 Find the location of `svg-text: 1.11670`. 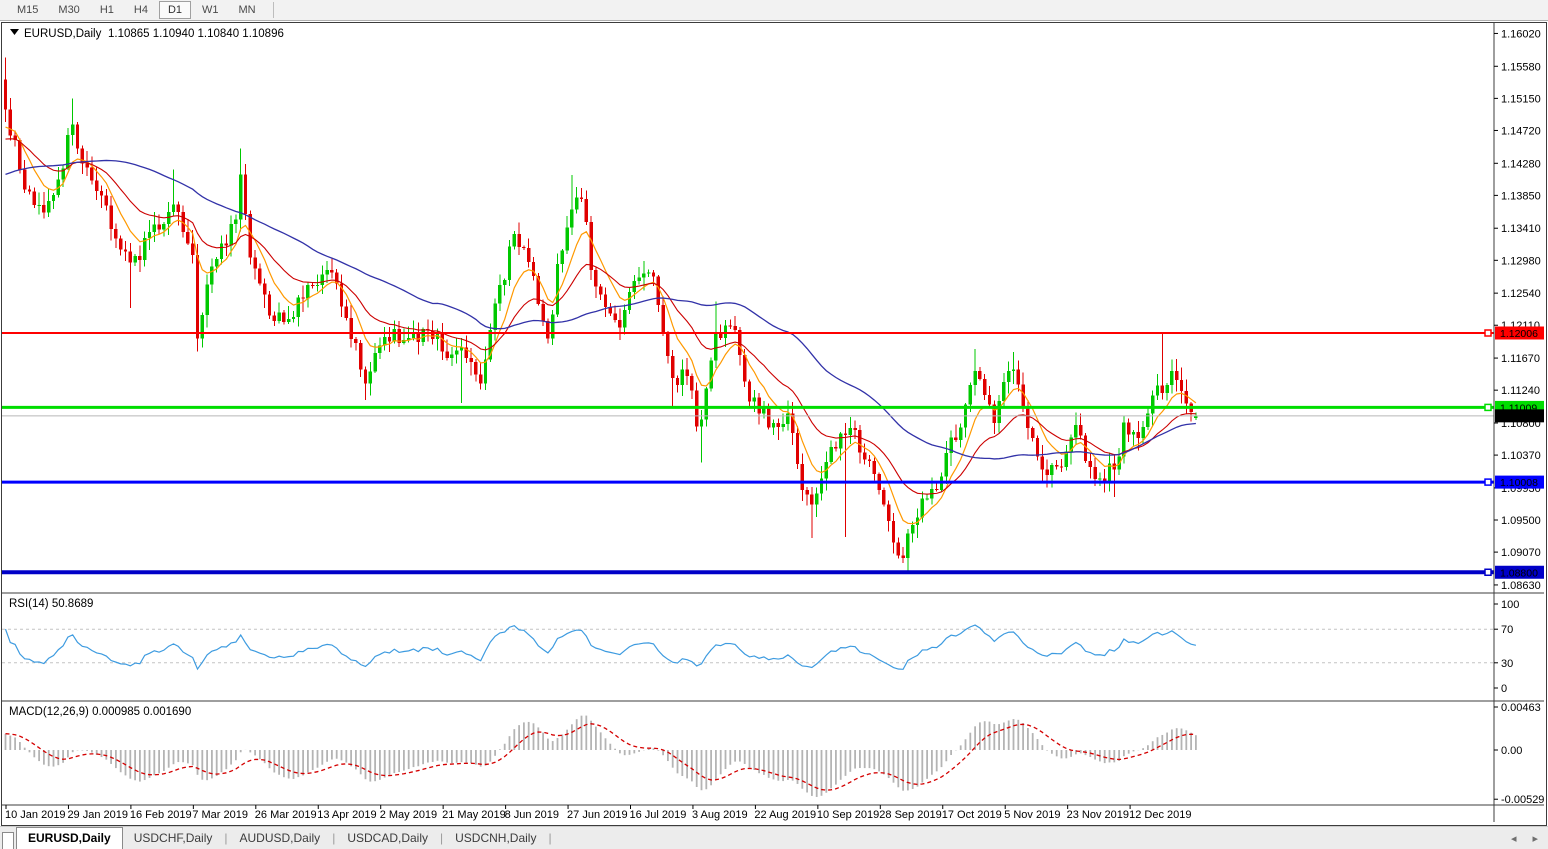

svg-text: 1.11670 is located at coordinates (1520, 359).